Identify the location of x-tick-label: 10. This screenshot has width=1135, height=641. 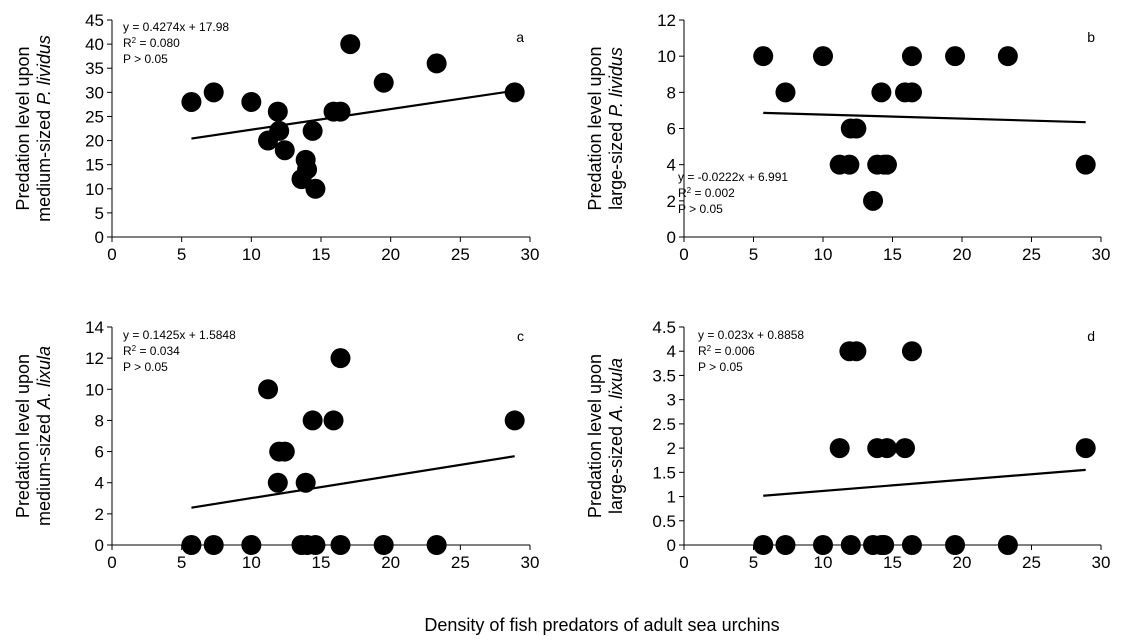
(251, 254).